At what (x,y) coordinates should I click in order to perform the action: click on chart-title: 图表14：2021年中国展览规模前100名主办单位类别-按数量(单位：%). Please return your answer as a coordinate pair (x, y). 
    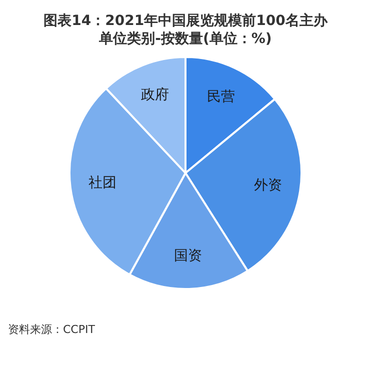
    Looking at the image, I should click on (185, 30).